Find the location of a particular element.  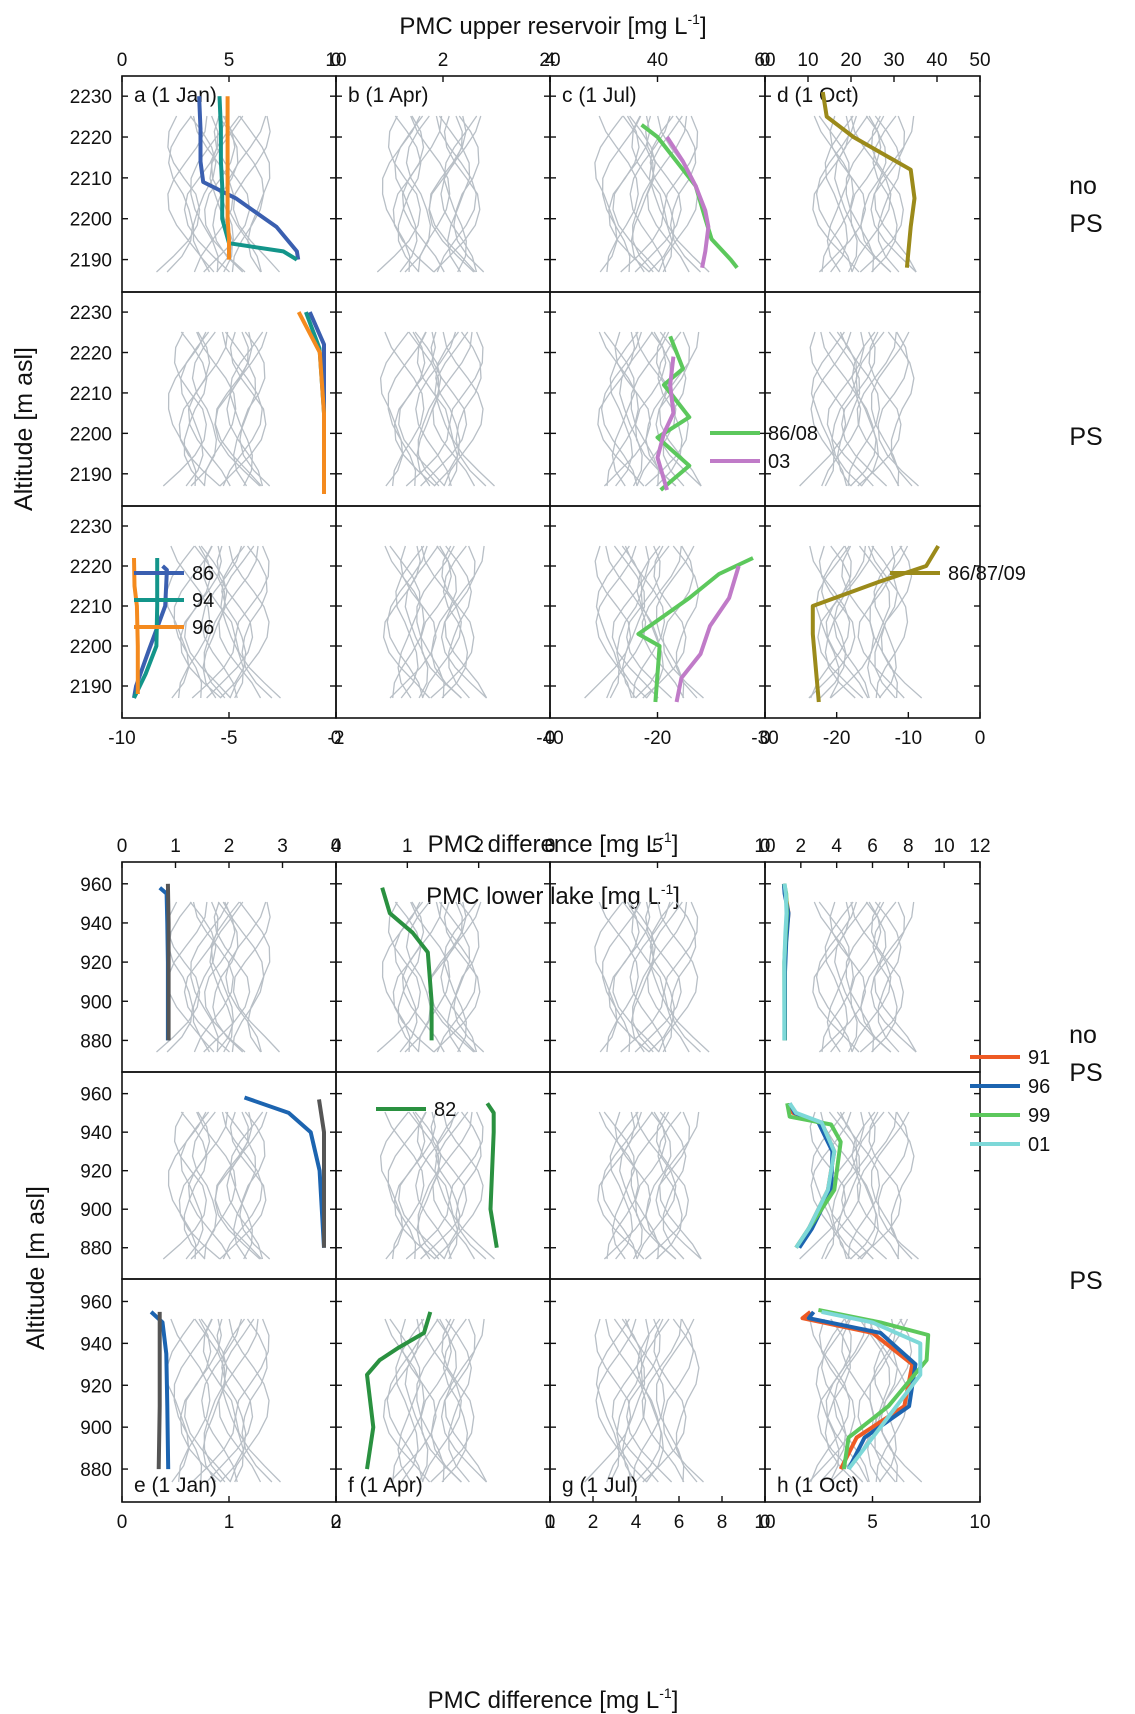

lower-xtick-bottom-label: 0 is located at coordinates (122, 1522).